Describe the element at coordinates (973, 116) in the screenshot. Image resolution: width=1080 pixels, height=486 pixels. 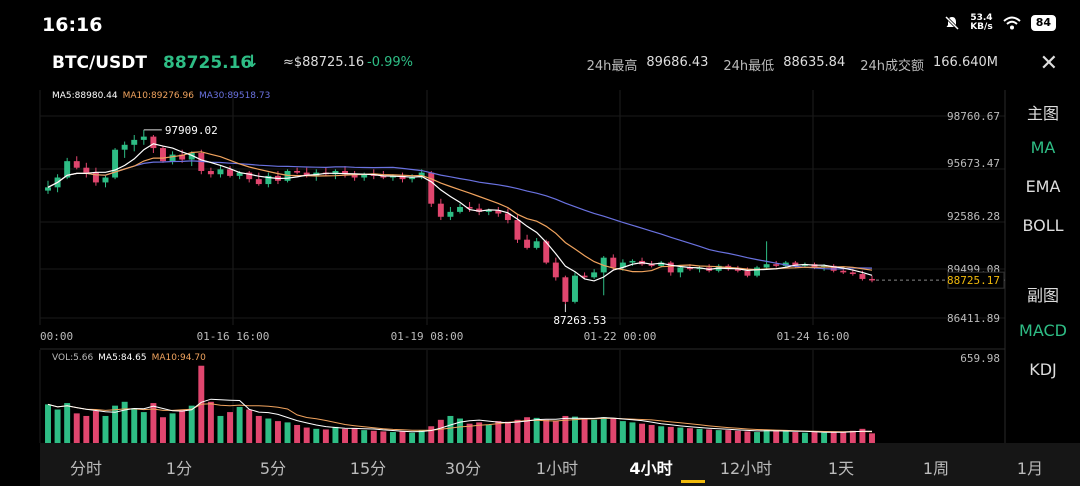
I see `price-tick-label: 98760.67` at that location.